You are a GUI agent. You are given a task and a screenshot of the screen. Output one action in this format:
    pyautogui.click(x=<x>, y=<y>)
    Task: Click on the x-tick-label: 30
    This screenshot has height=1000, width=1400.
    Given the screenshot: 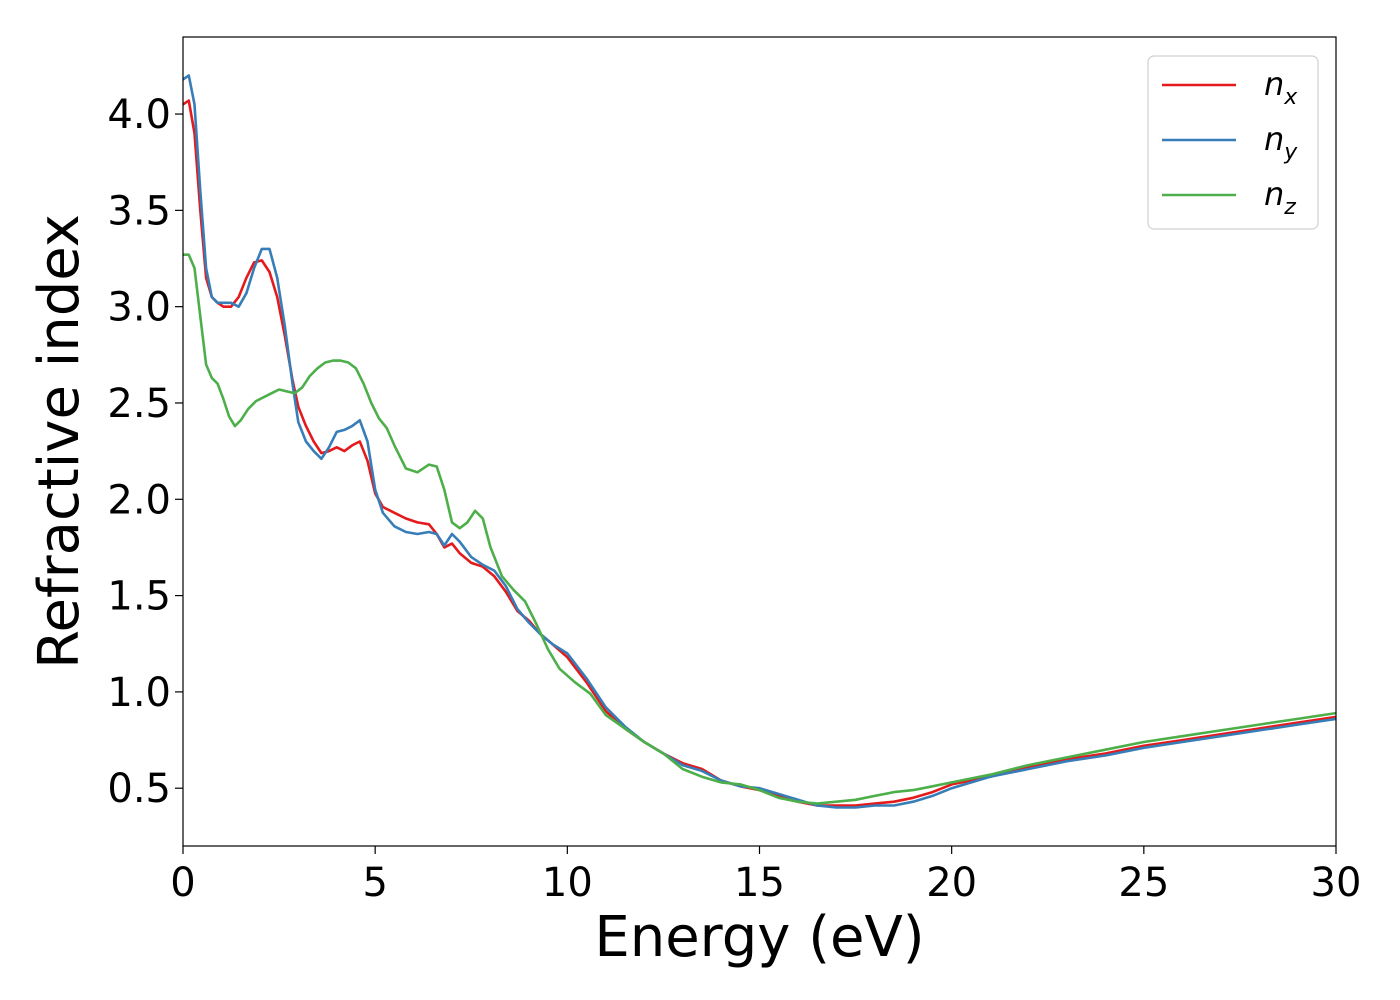 What is the action you would take?
    pyautogui.click(x=1336, y=883)
    